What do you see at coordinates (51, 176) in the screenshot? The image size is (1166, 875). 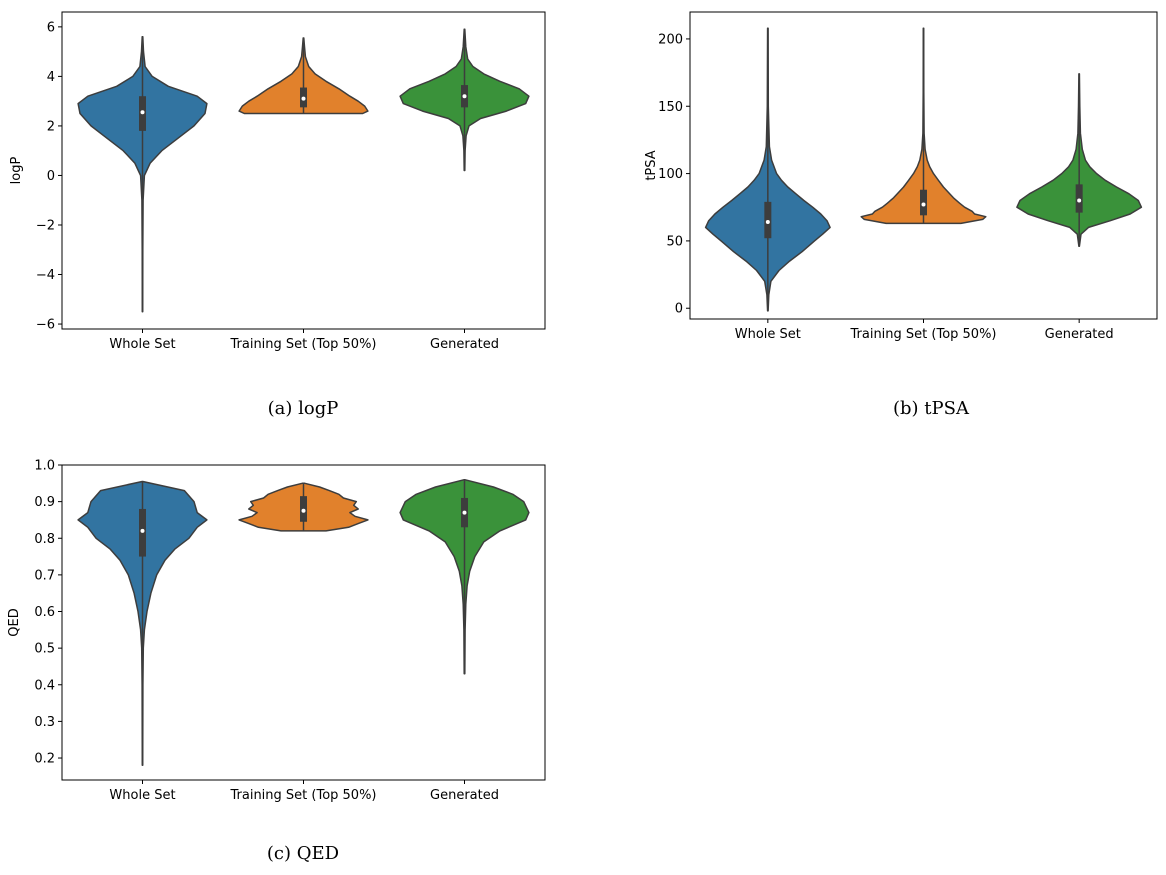 I see `ytick-label-logp: 0` at bounding box center [51, 176].